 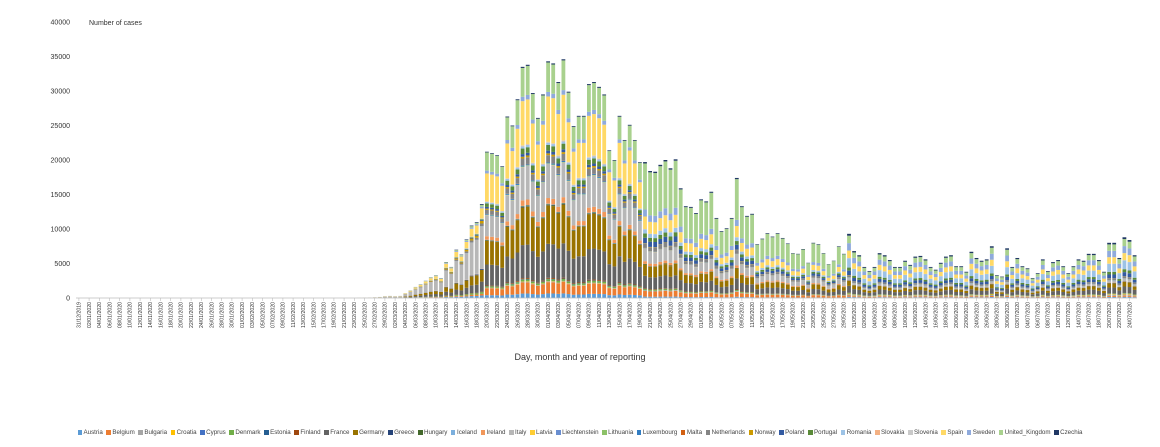 I want to click on x-tick-label: 12/03/2020, so click(x=447, y=315).